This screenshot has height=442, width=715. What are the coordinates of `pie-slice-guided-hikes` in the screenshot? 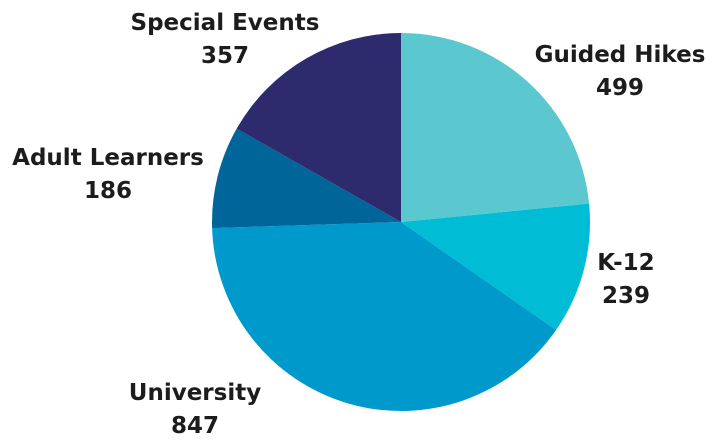 It's located at (495, 127).